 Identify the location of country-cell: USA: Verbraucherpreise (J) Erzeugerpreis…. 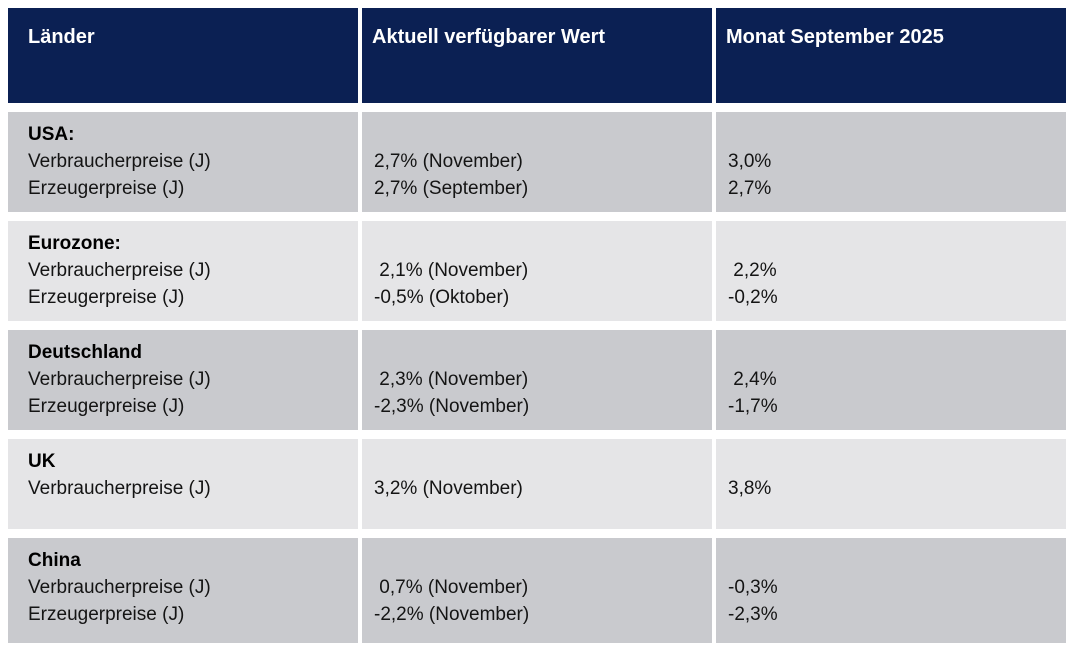
(183, 162).